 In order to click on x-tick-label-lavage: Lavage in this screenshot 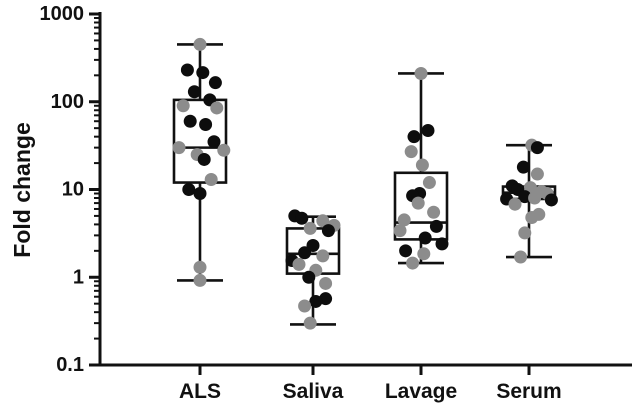, I will do `click(421, 391)`.